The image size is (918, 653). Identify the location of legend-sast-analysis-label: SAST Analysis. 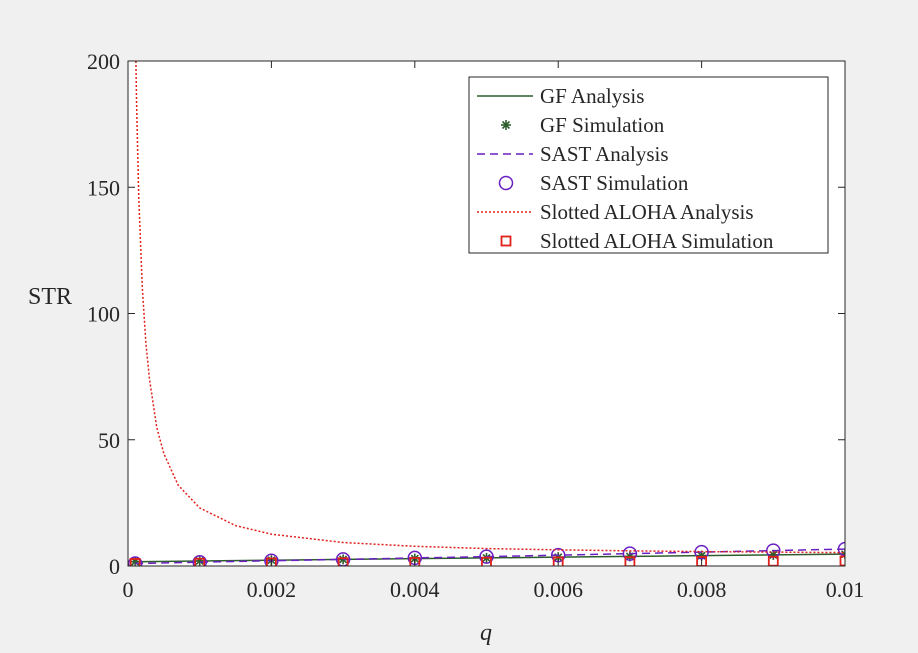
(604, 154).